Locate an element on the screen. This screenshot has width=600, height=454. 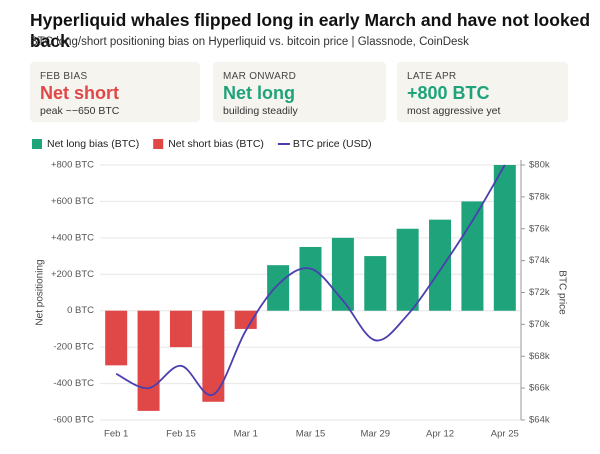
y-tick-label: +600 BTC is located at coordinates (72, 201).